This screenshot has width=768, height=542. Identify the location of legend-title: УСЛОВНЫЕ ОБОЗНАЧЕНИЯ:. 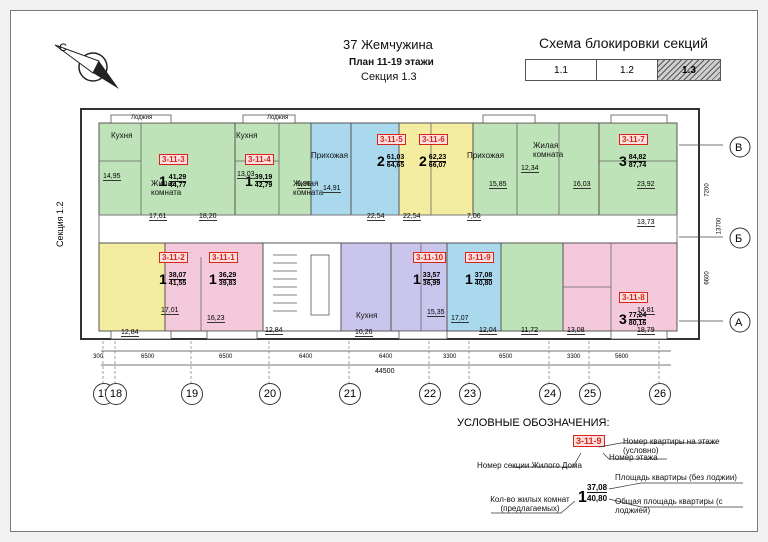
(533, 423).